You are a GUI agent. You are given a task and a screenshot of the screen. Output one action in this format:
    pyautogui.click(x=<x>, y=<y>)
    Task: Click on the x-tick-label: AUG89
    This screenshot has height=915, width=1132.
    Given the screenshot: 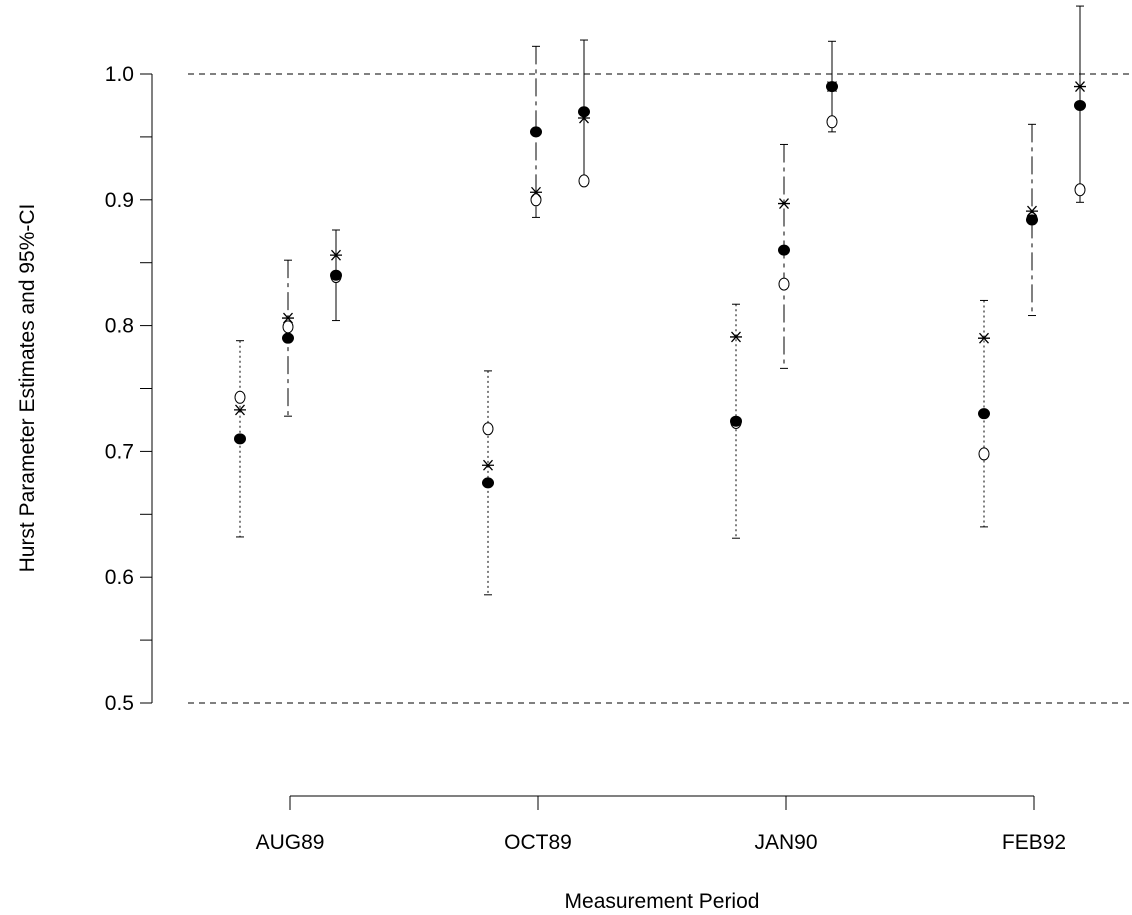 What is the action you would take?
    pyautogui.click(x=290, y=842)
    